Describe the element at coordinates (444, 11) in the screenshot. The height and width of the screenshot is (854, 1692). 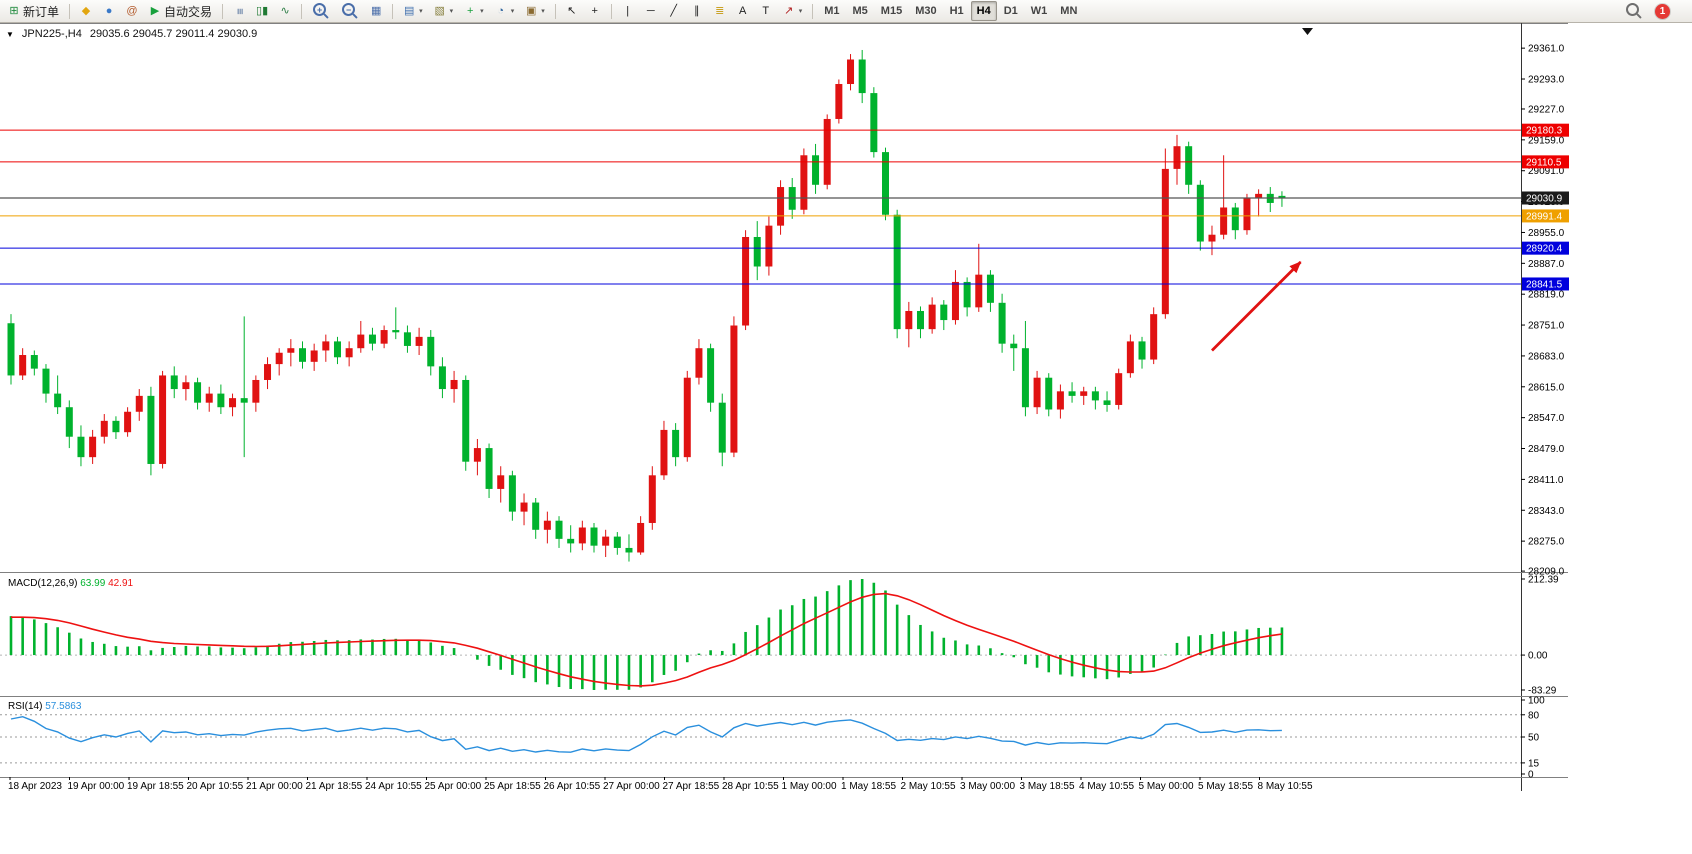
I see `profiles-button: ▧ ▾` at that location.